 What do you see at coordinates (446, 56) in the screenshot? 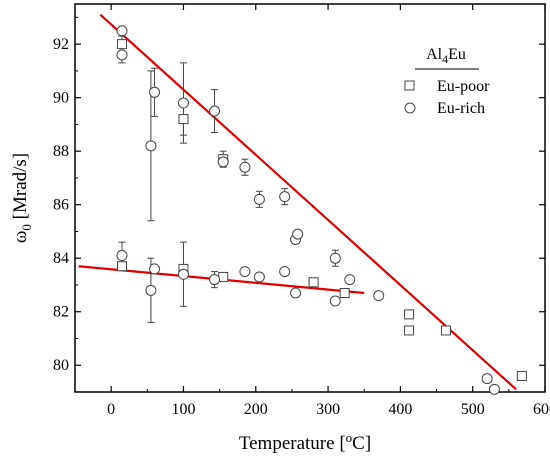
I see `legend-title: Al4Eu` at bounding box center [446, 56].